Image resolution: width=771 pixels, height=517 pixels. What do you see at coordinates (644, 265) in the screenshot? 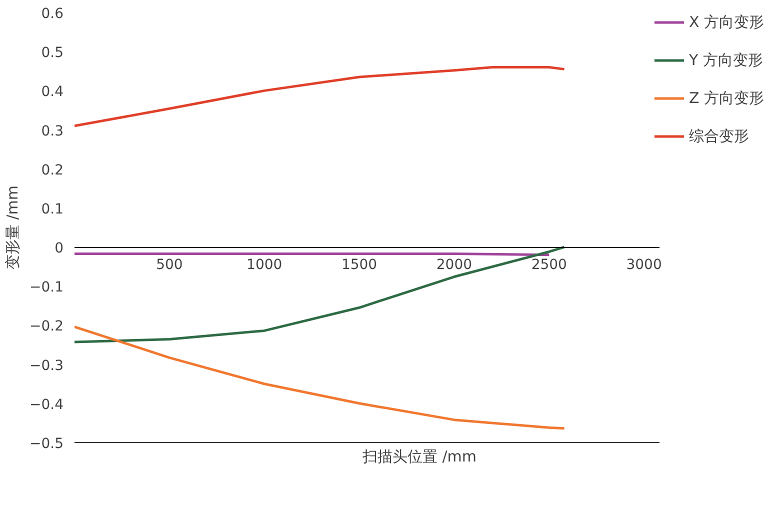
I see `x-tick-label: 3000` at bounding box center [644, 265].